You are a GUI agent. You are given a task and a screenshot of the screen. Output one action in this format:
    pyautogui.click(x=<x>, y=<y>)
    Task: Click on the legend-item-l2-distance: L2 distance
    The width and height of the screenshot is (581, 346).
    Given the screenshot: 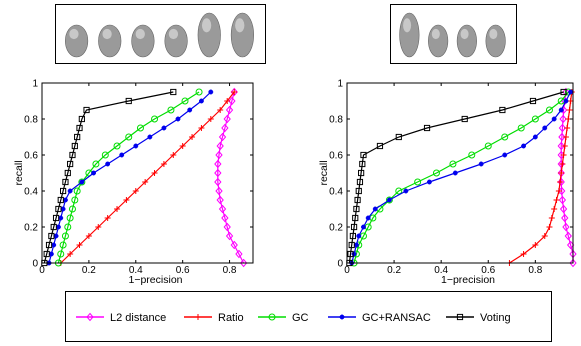 What is the action you would take?
    pyautogui.click(x=121, y=318)
    